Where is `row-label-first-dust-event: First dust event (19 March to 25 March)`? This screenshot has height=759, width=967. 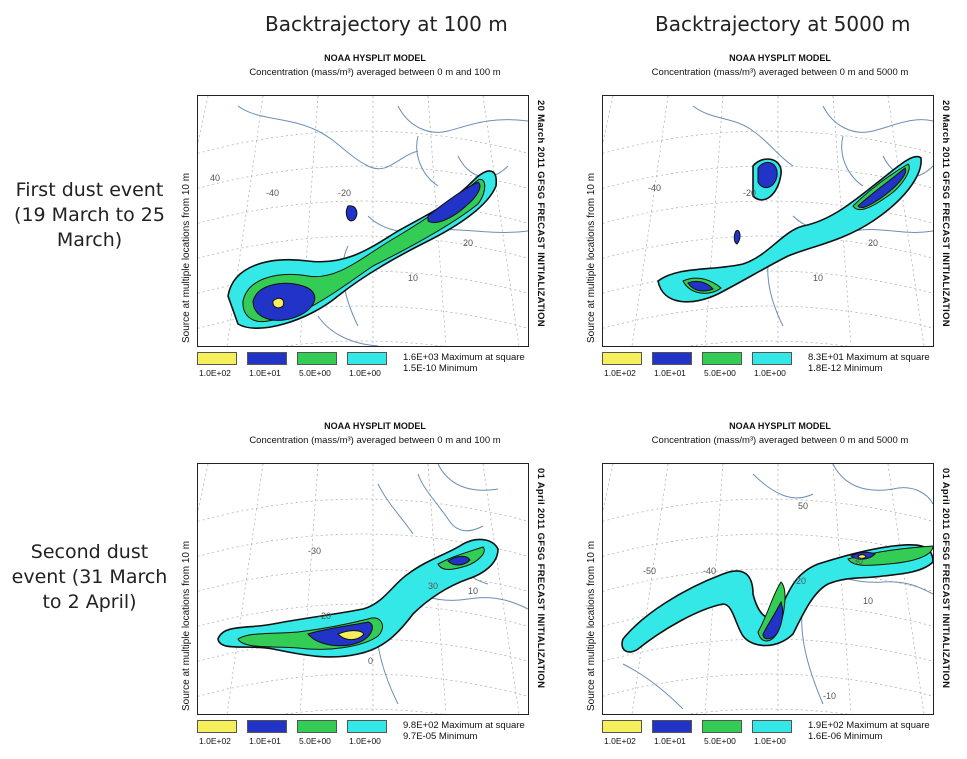 row-label-first-dust-event: First dust event (19 March to 25 March) is located at coordinates (89, 215).